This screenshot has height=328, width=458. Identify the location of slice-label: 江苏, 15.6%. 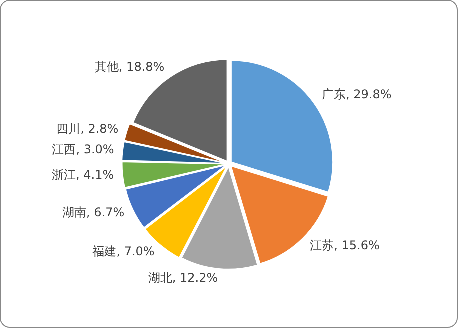
(345, 245).